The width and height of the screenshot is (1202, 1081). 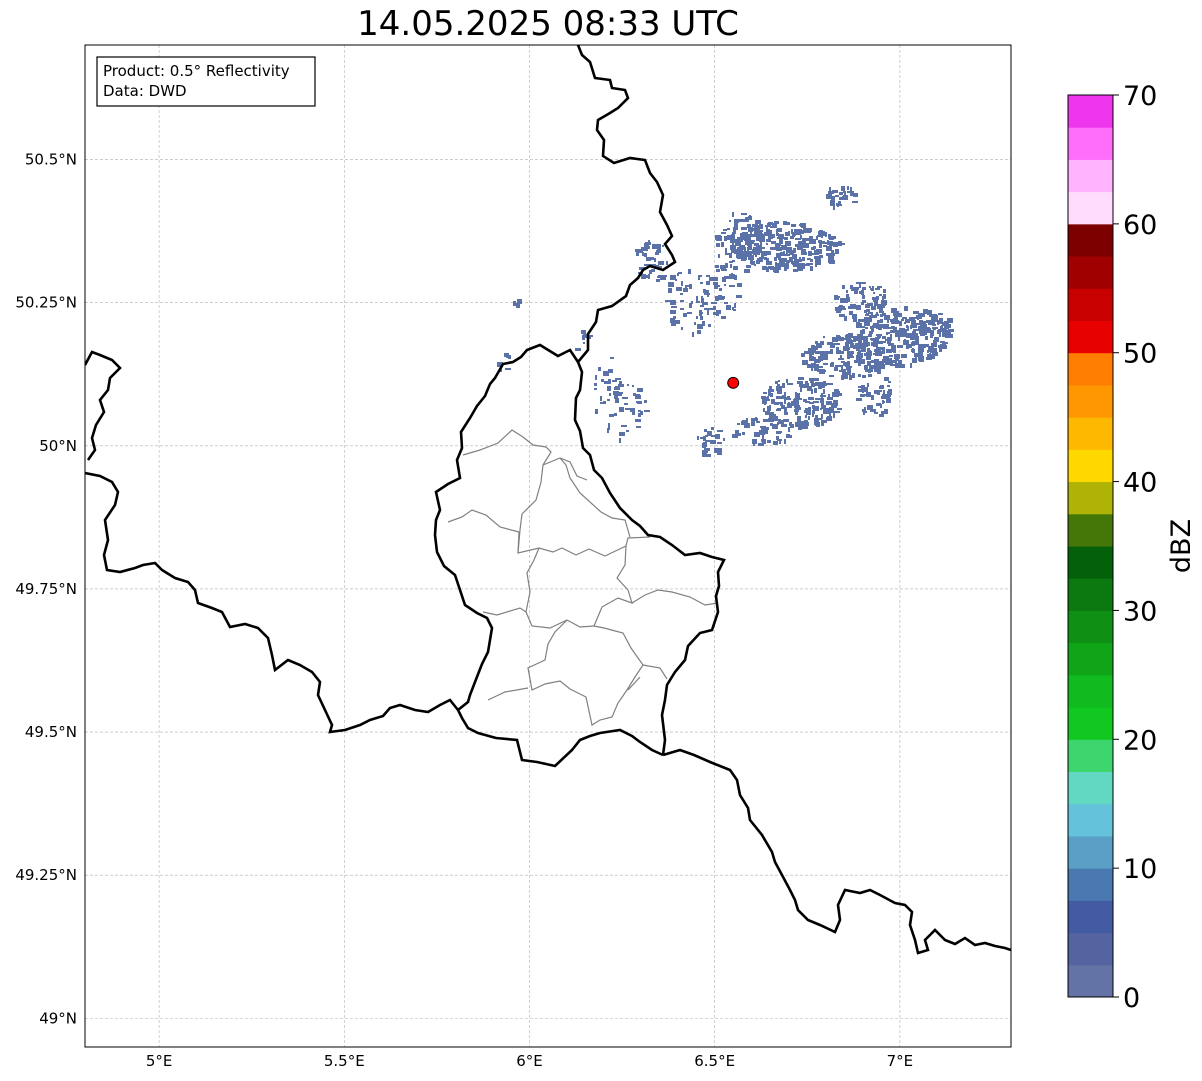 I want to click on radar-echoes, so click(x=725, y=321).